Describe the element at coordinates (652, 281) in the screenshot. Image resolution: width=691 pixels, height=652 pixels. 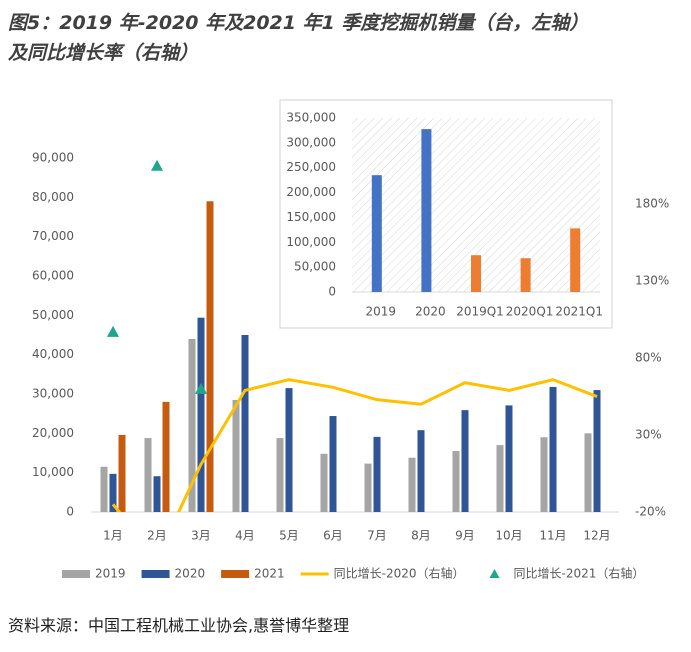
I see `y2-tick-label: 130%` at that location.